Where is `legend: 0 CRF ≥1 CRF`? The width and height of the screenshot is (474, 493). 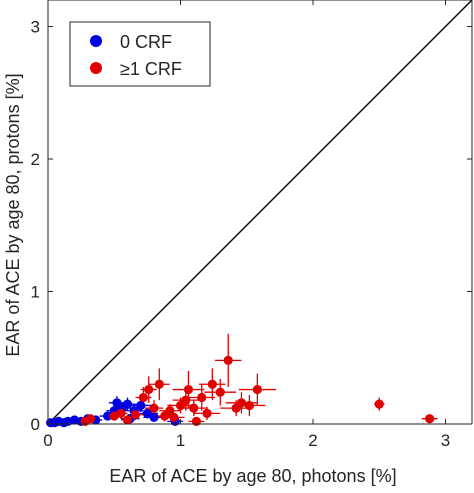
legend: 0 CRF ≥1 CRF is located at coordinates (140, 54).